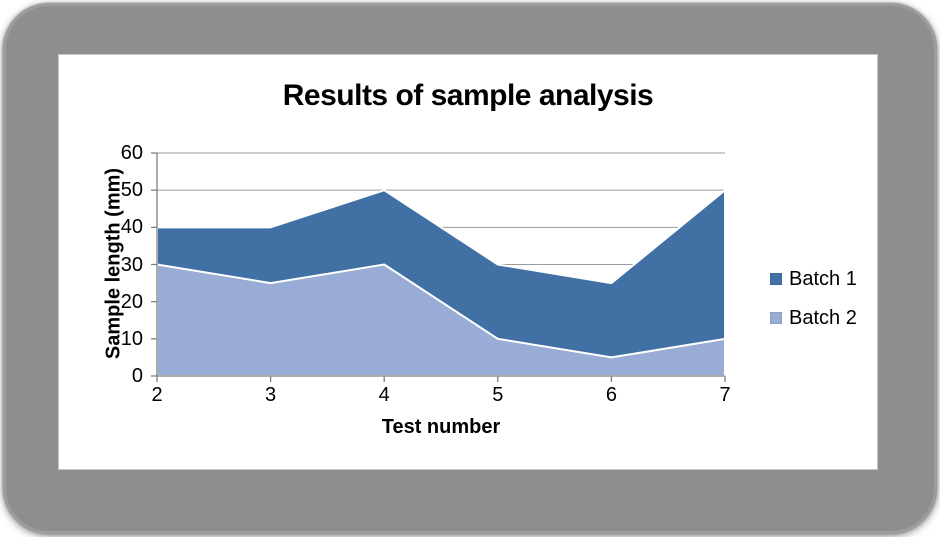 This screenshot has width=940, height=537. I want to click on x-tick-label: 2, so click(157, 395).